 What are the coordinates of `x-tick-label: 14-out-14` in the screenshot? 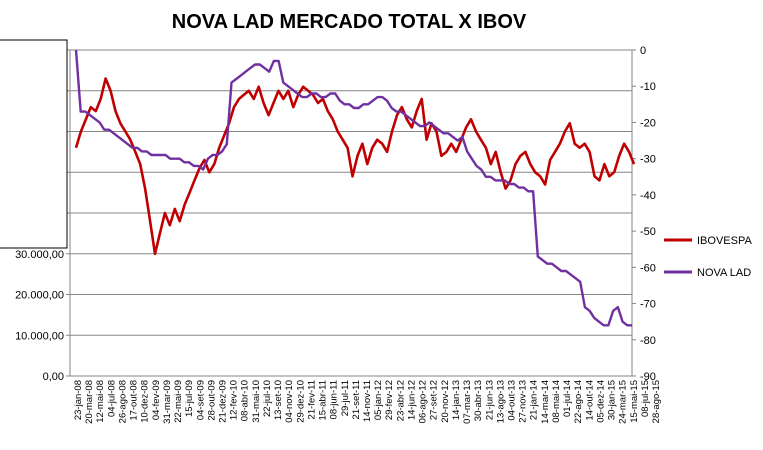 It's located at (589, 400).